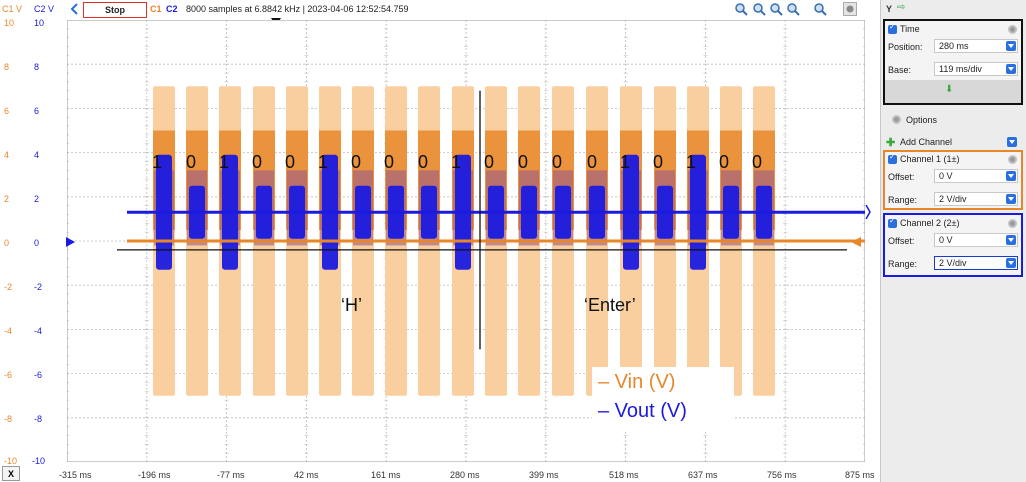  I want to click on collapse-left-icon, so click(75, 9).